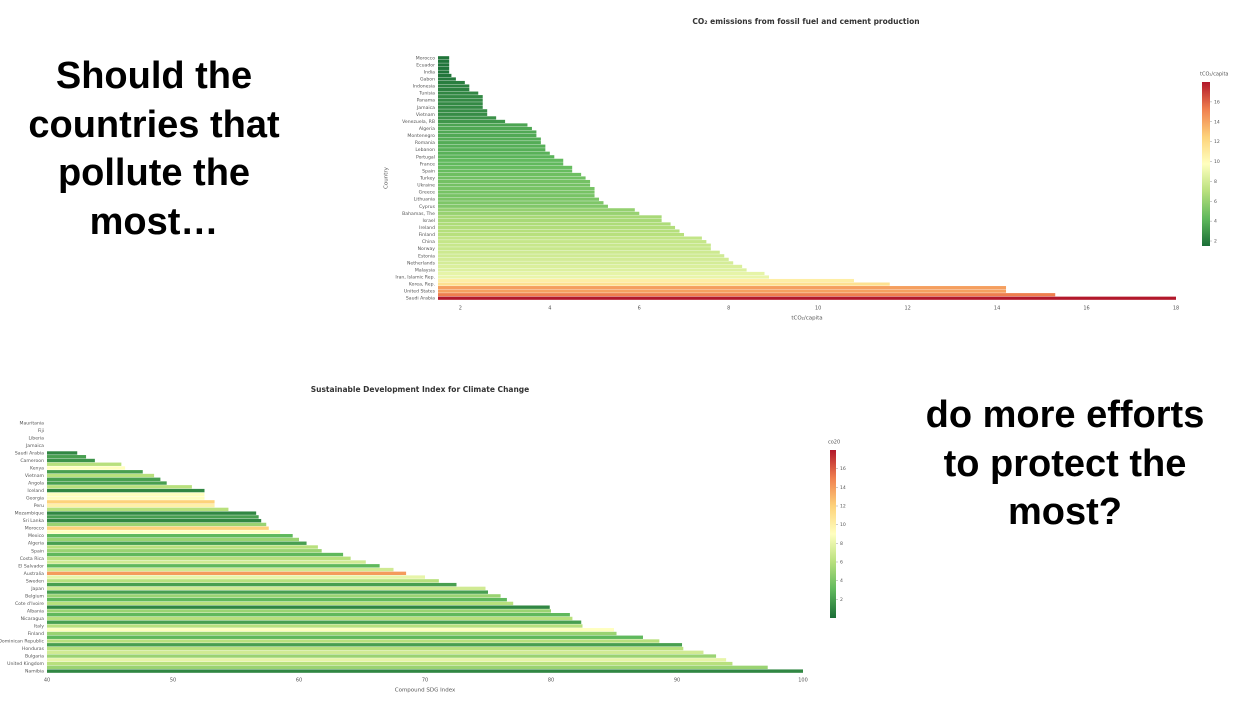 The image size is (1250, 712). Describe the element at coordinates (639, 309) in the screenshot. I see `x-tick-label: 6` at that location.